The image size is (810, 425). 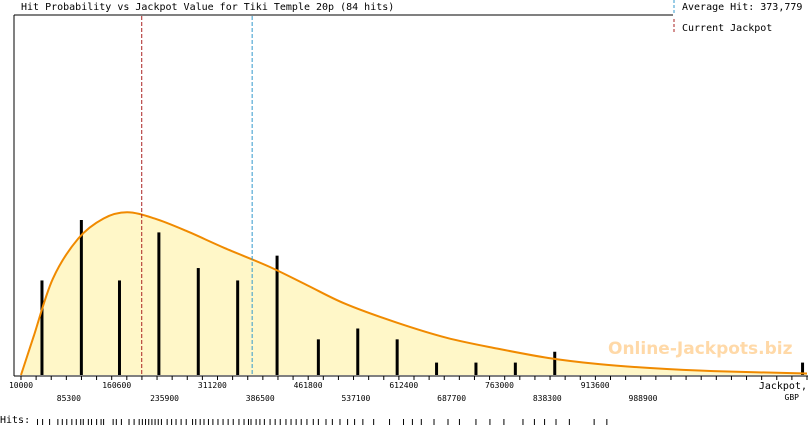 I want to click on x-tick-label: 10000, so click(x=21, y=385).